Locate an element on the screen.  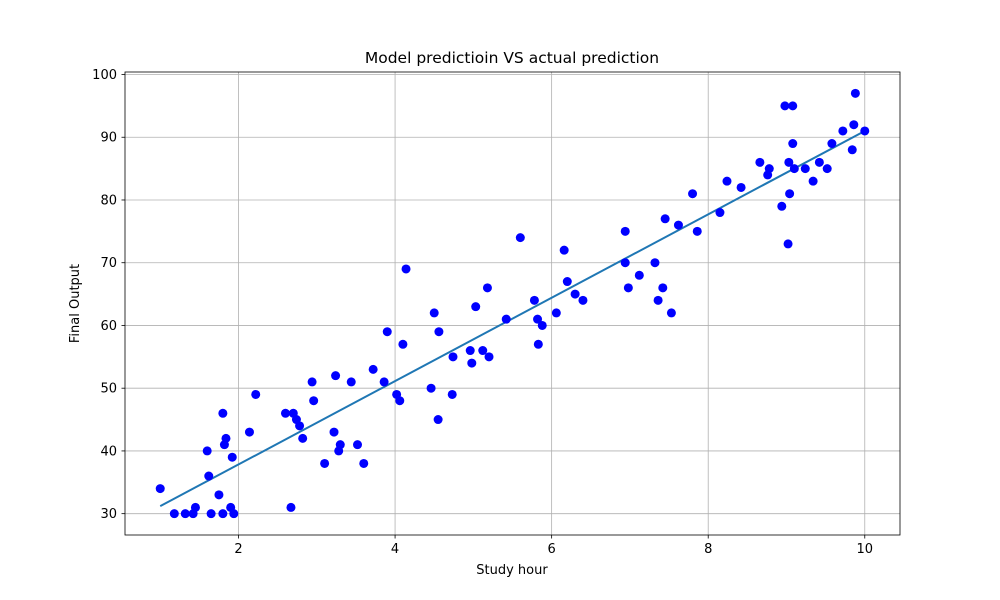
y-tick-label: 50 is located at coordinates (108, 389).